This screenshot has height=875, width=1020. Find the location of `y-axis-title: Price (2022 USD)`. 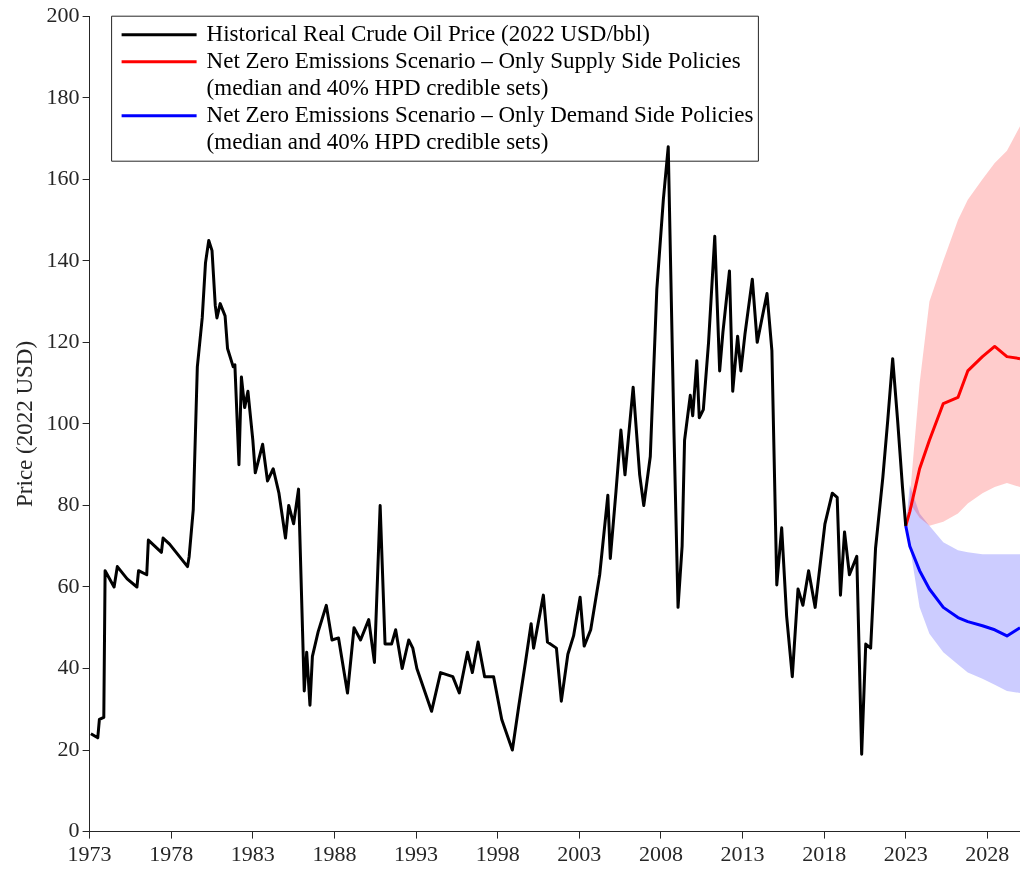

y-axis-title: Price (2022 USD) is located at coordinates (24, 423).